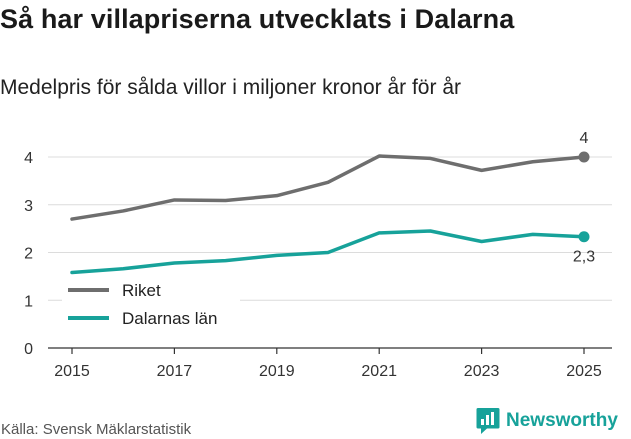 This screenshot has width=631, height=439. Describe the element at coordinates (28, 301) in the screenshot. I see `y-tick-label-1: 1` at that location.